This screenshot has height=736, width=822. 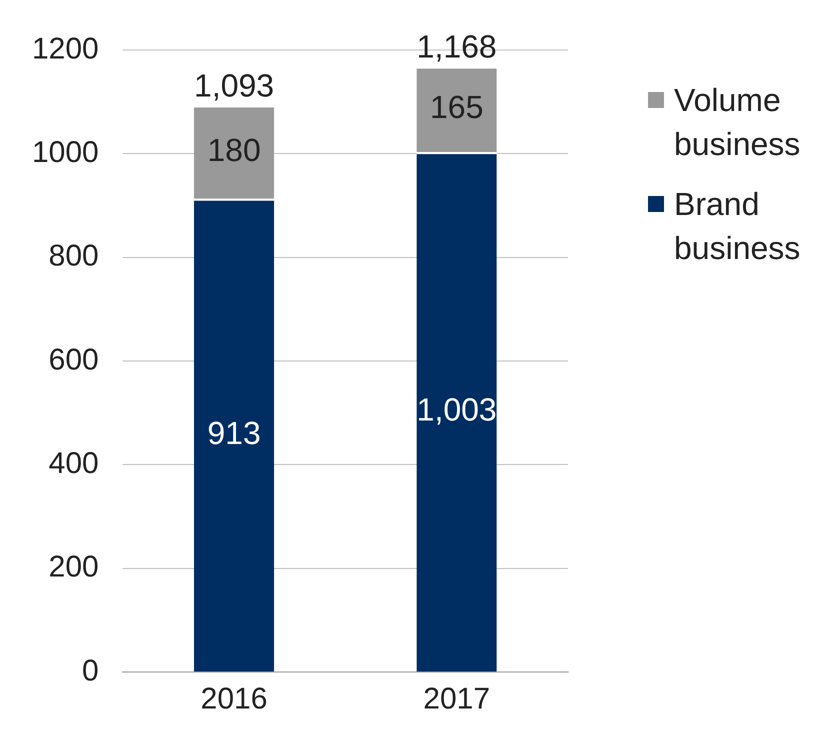 What do you see at coordinates (738, 122) in the screenshot?
I see `legend-label: Volume business` at bounding box center [738, 122].